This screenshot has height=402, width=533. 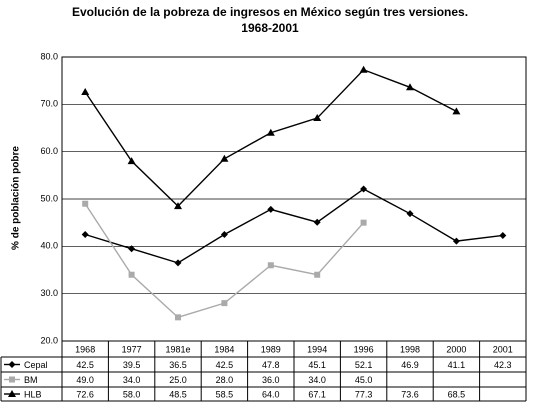 I want to click on table-value: 67.1, so click(x=317, y=394).